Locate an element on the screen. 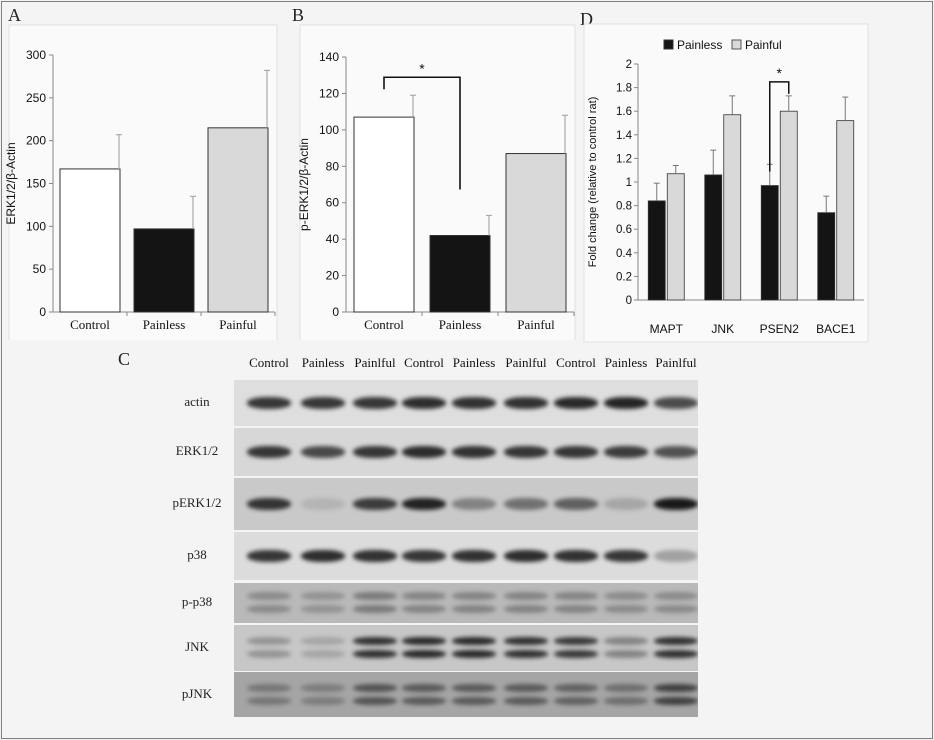  blot-row-label: pJNK is located at coordinates (197, 693).